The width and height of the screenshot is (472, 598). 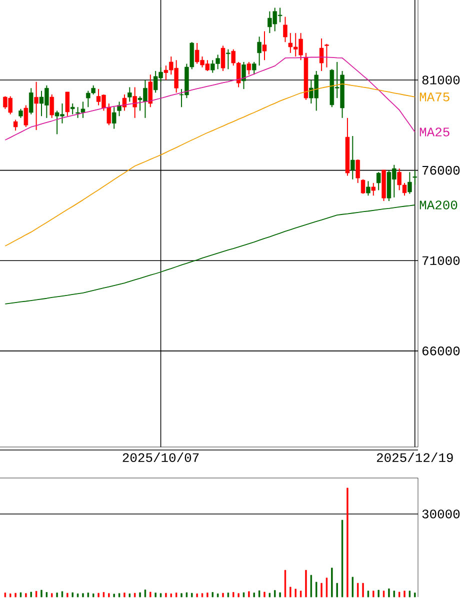 What do you see at coordinates (441, 514) in the screenshot?
I see `y-tick-label: 30000` at bounding box center [441, 514].